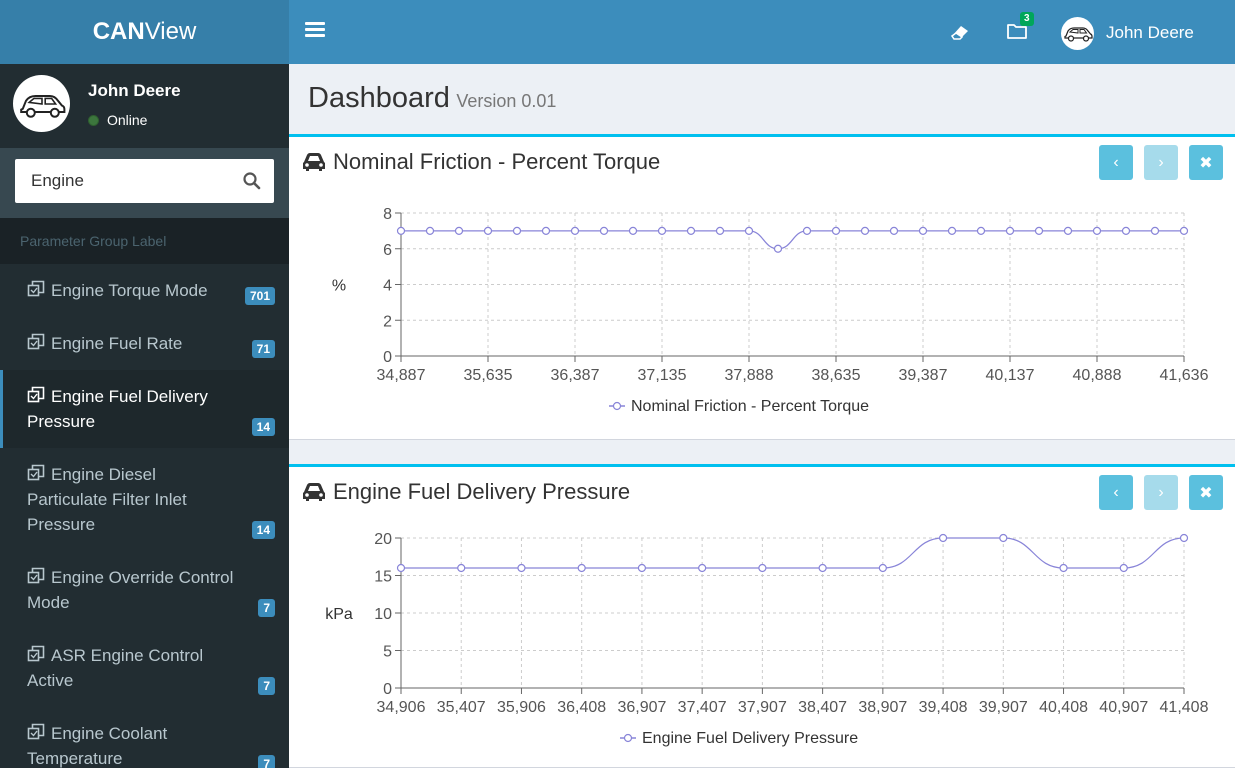 The width and height of the screenshot is (1235, 768). I want to click on sidebar-item-label: Engine Fuel Delivery Pressure, so click(117, 409).